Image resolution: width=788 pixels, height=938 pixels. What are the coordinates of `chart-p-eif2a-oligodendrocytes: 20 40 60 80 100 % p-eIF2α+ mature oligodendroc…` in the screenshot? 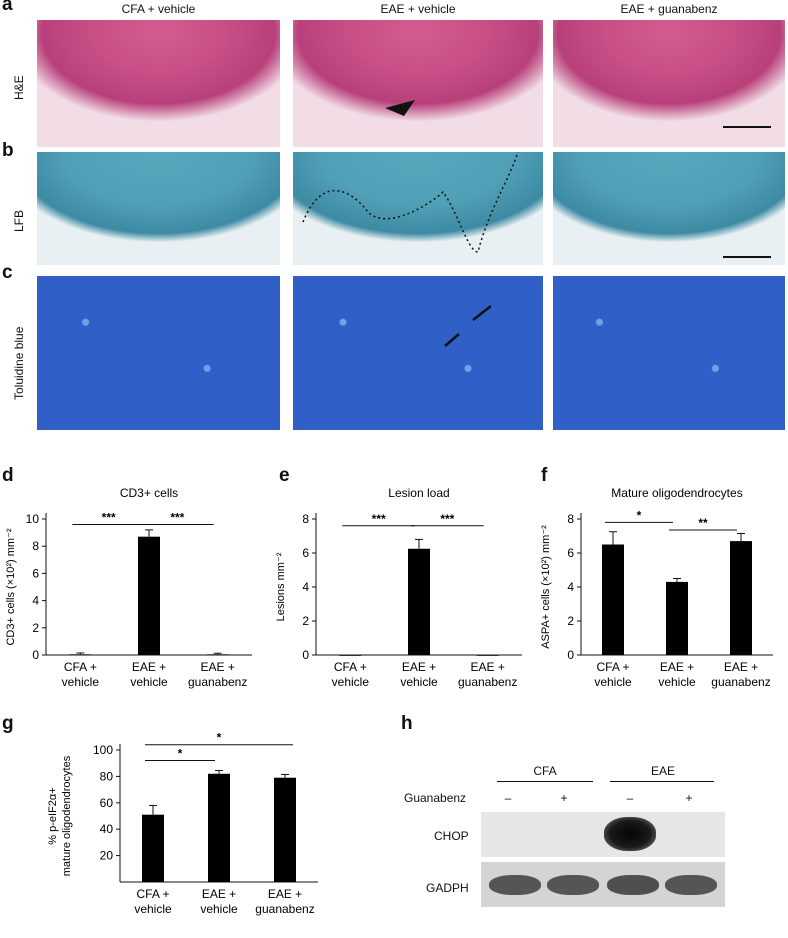 It's located at (182, 823).